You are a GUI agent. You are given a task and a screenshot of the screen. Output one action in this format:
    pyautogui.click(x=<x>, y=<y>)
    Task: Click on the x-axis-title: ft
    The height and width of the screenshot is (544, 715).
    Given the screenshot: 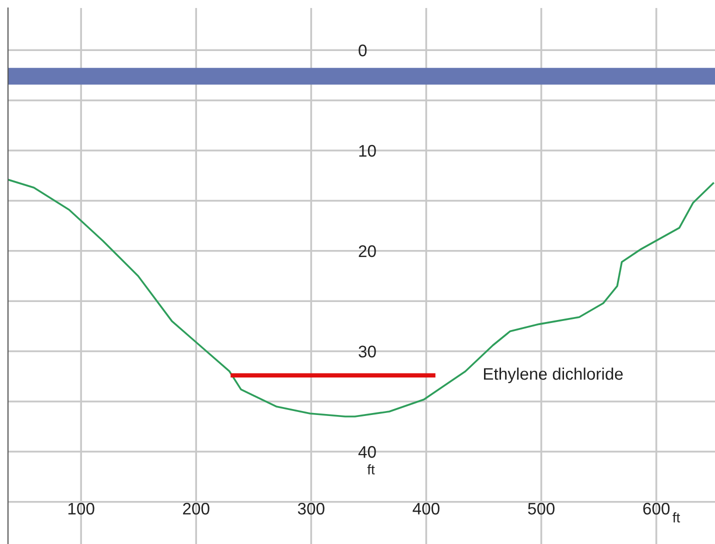 What is the action you would take?
    pyautogui.click(x=676, y=517)
    